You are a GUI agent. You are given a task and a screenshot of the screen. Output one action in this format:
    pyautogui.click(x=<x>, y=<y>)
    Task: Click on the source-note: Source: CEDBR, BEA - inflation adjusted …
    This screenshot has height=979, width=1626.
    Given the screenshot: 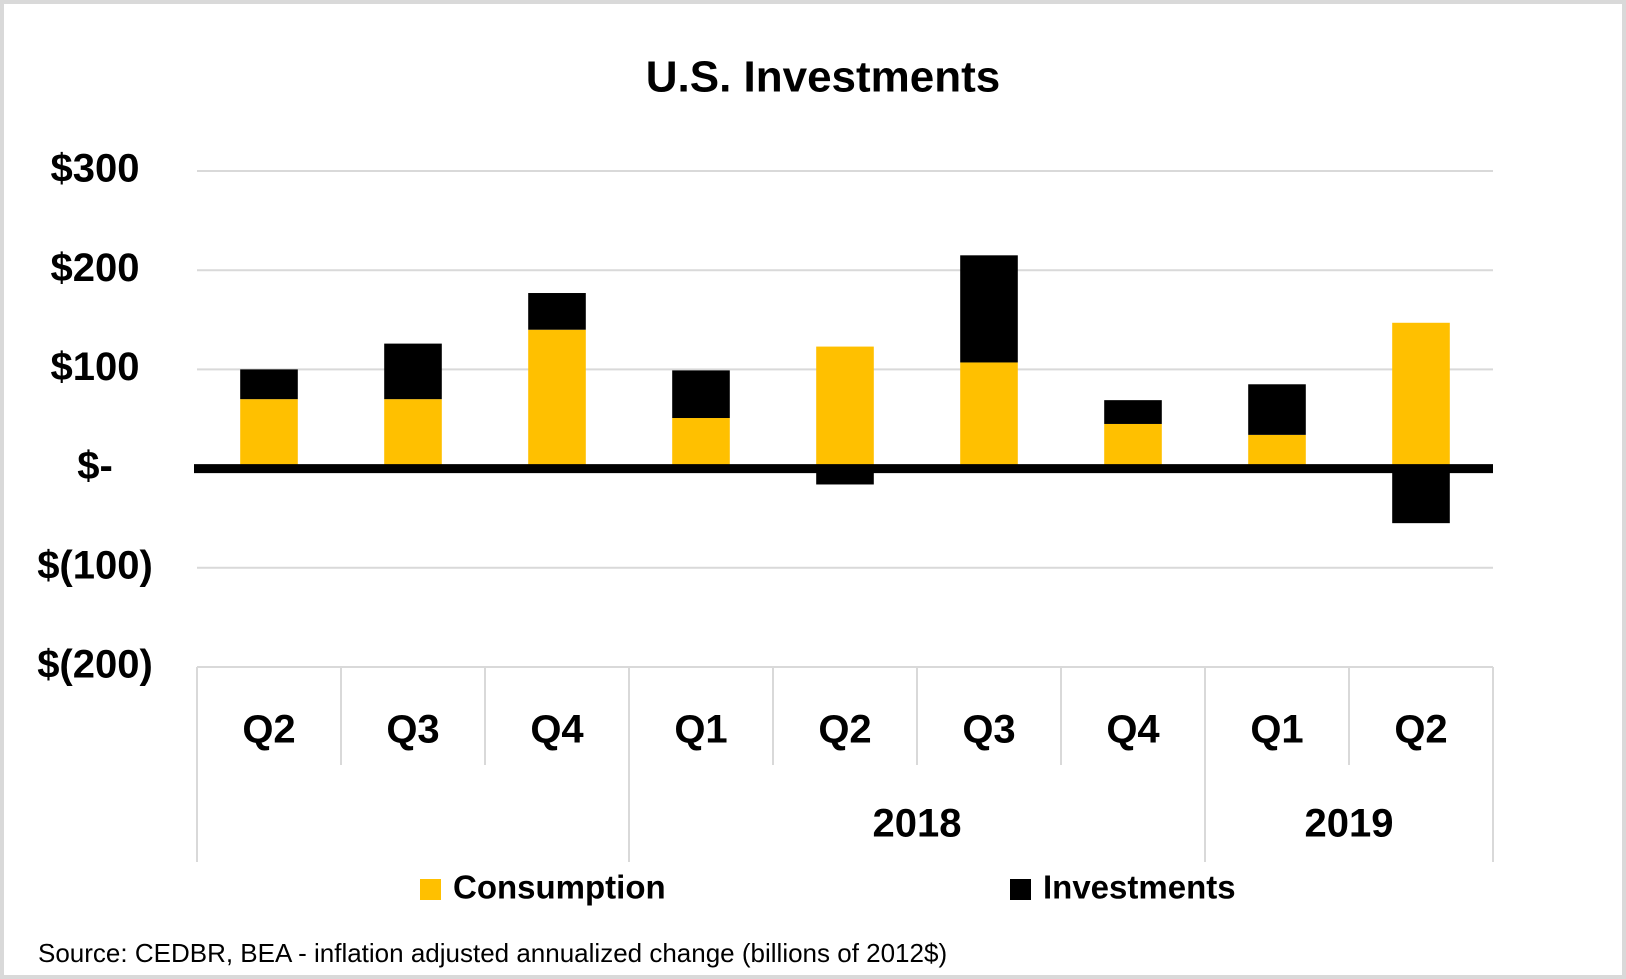 What is the action you would take?
    pyautogui.click(x=492, y=953)
    